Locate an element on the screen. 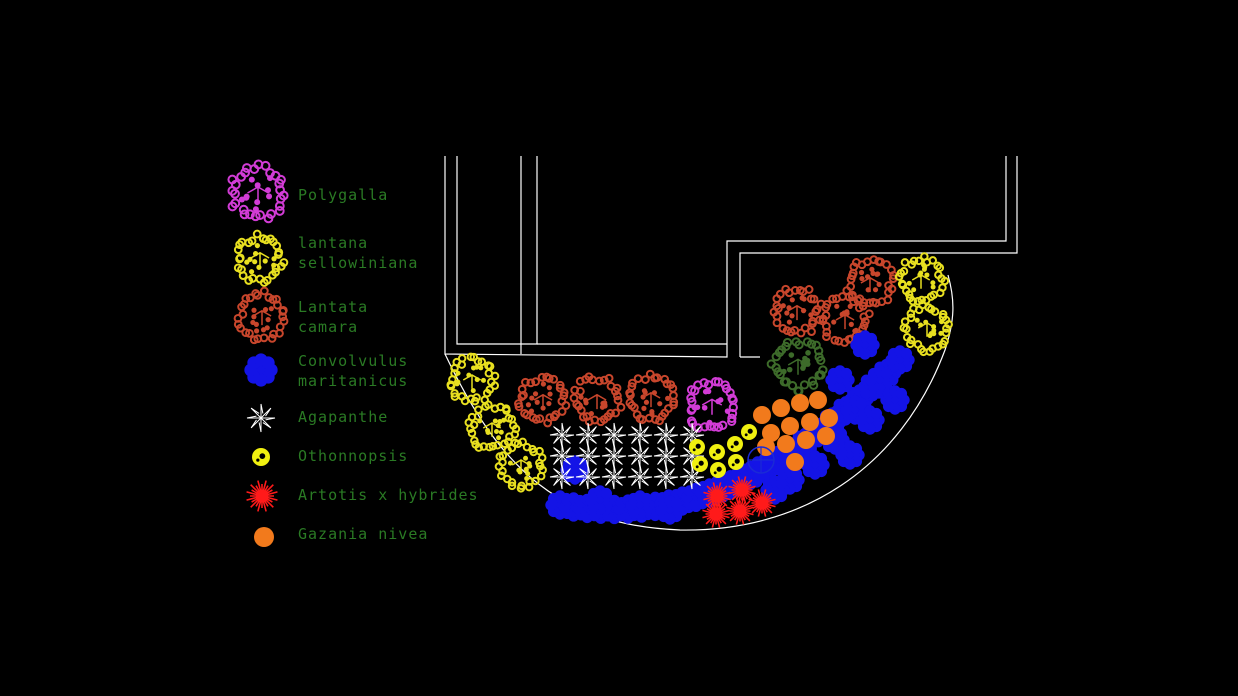 The width and height of the screenshot is (1238, 696). well-symbol is located at coordinates (761, 460).